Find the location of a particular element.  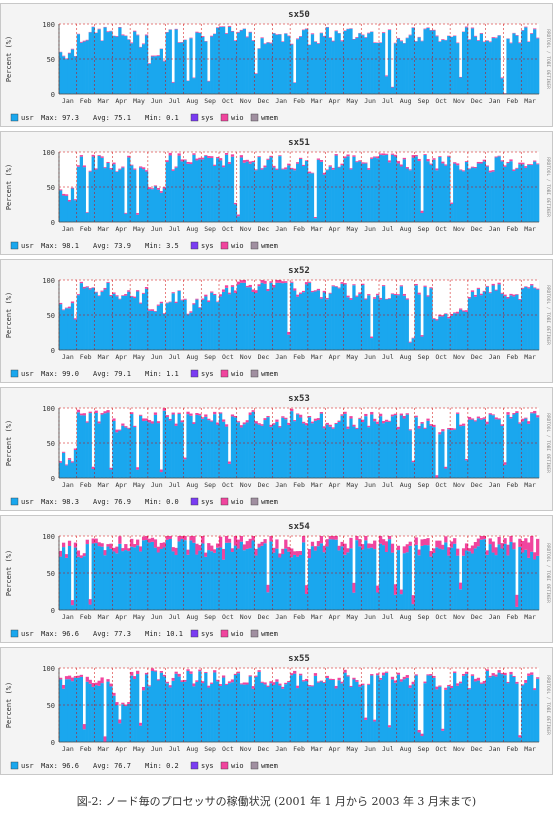

legend-label-sys: sys is located at coordinates (207, 374).